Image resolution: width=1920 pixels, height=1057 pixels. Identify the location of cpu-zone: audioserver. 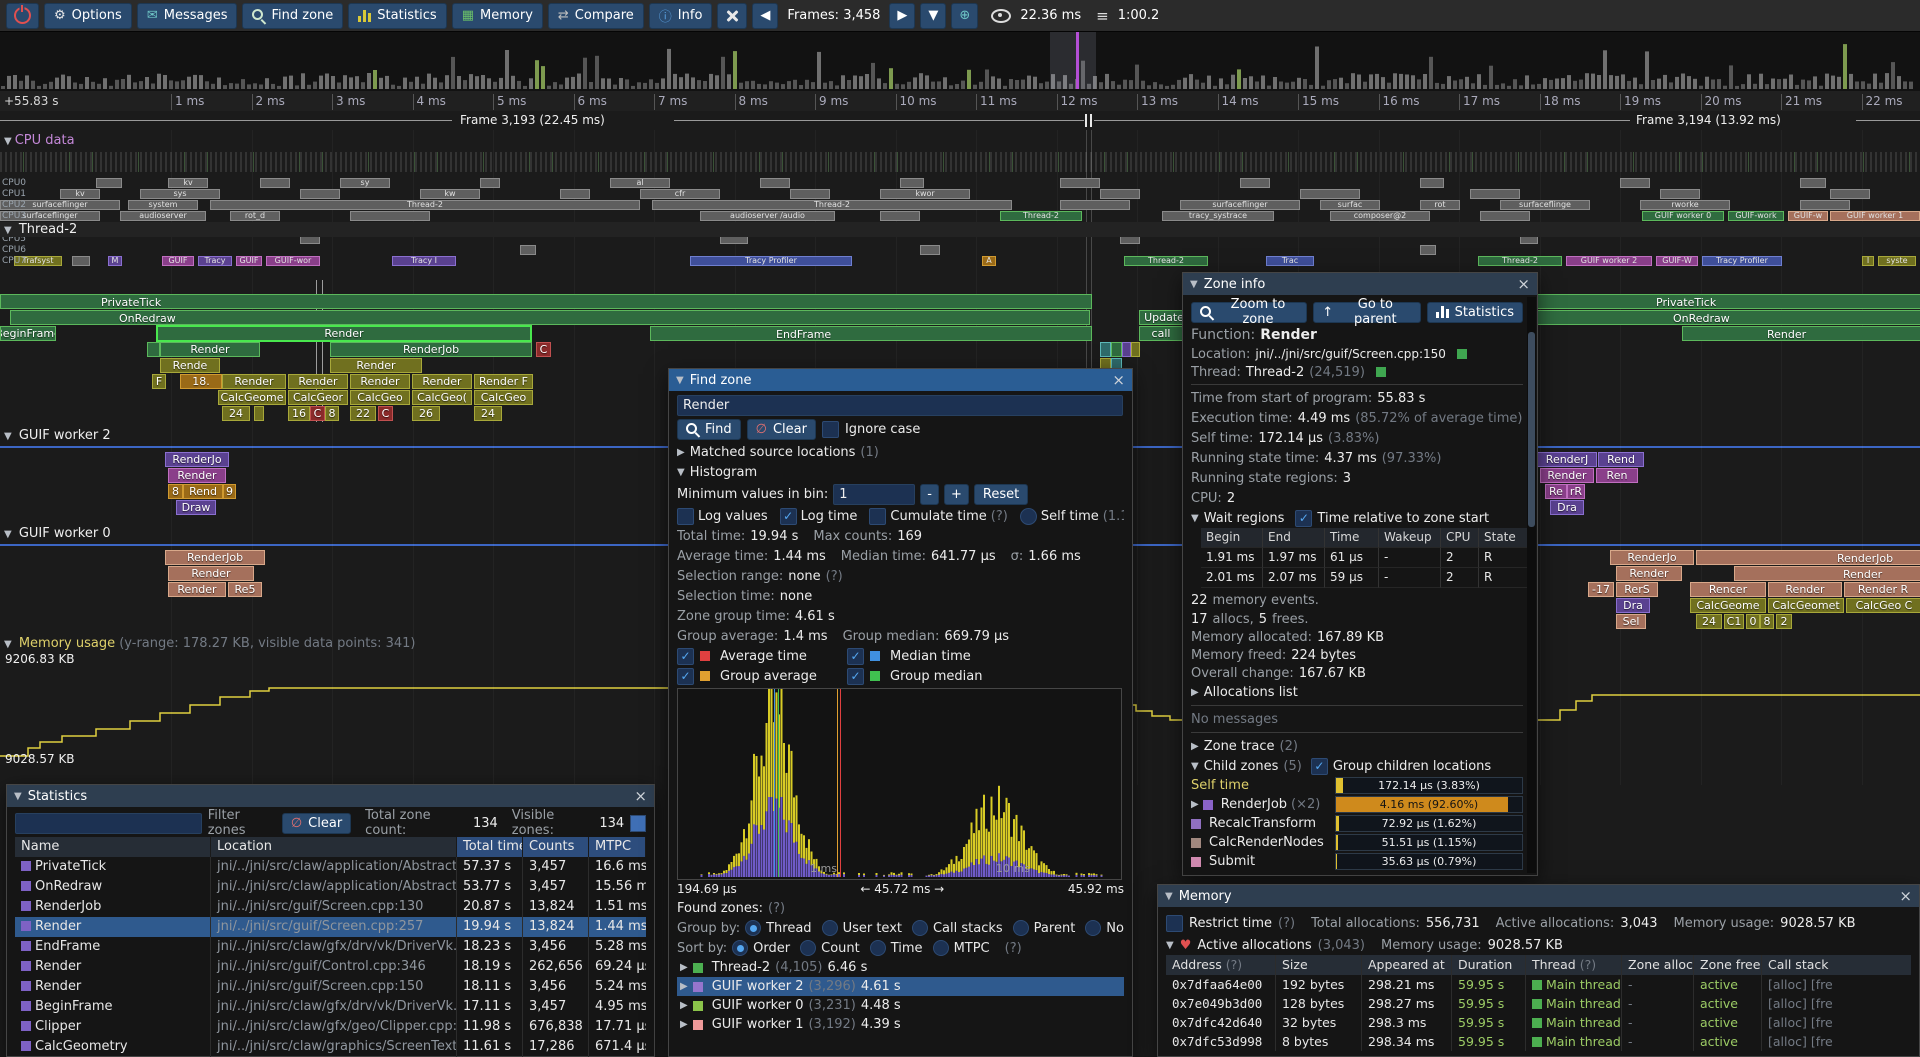
(163, 216).